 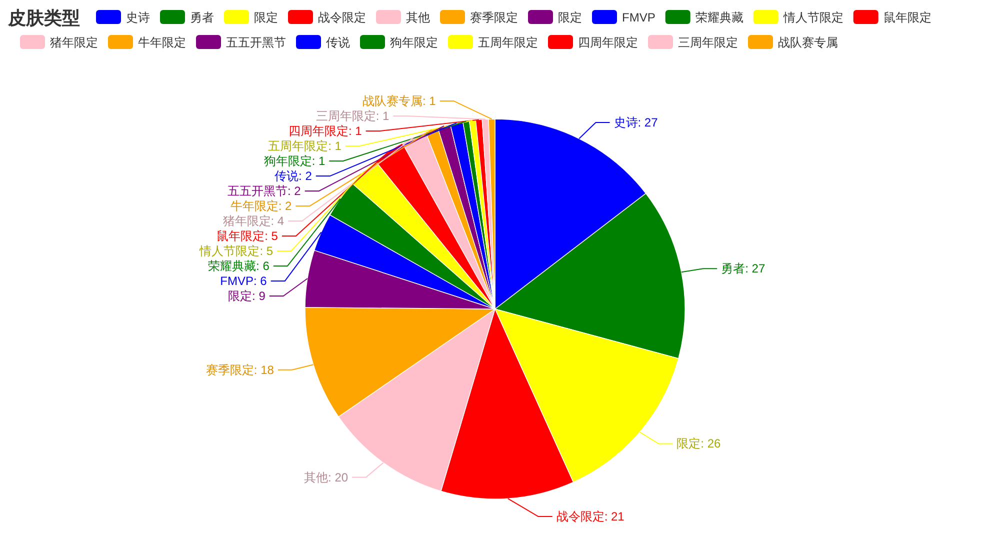 I want to click on legend-item: 战令限定, so click(x=327, y=17).